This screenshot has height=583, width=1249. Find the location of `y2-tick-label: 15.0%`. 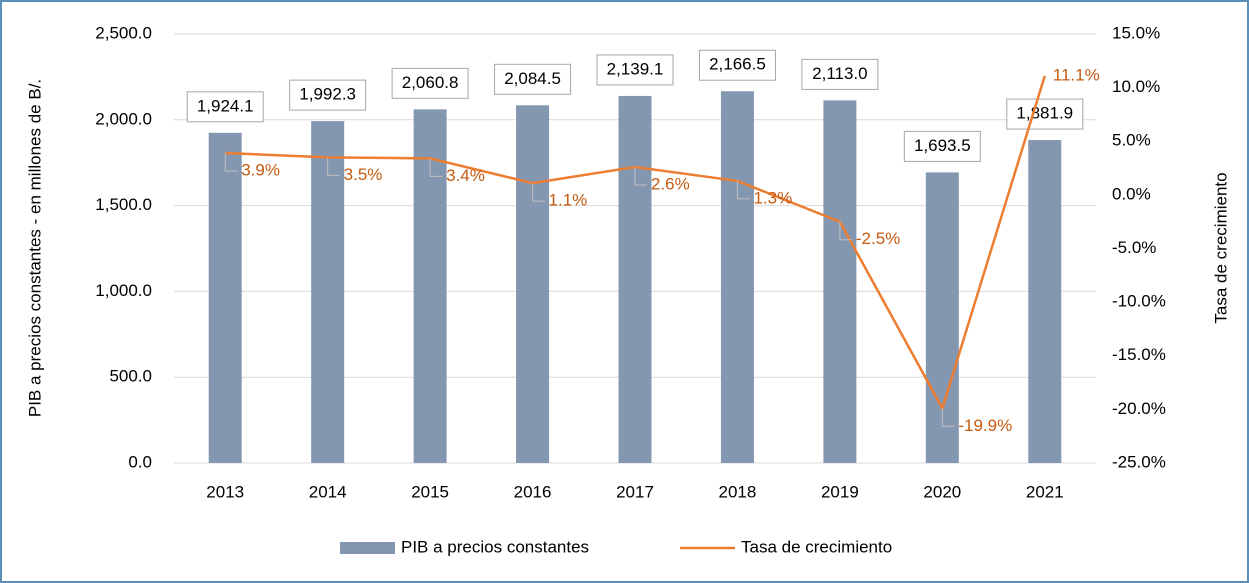

y2-tick-label: 15.0% is located at coordinates (1136, 32).